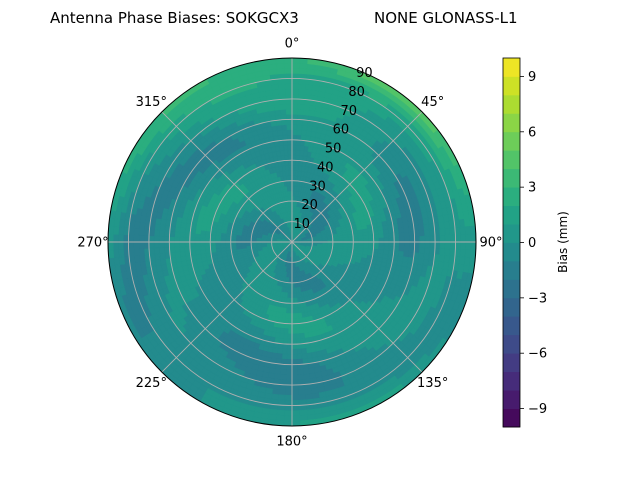 This screenshot has width=640, height=480. I want to click on chart-title-left: Antenna Phase Biases: SOKGCX3, so click(174, 18).